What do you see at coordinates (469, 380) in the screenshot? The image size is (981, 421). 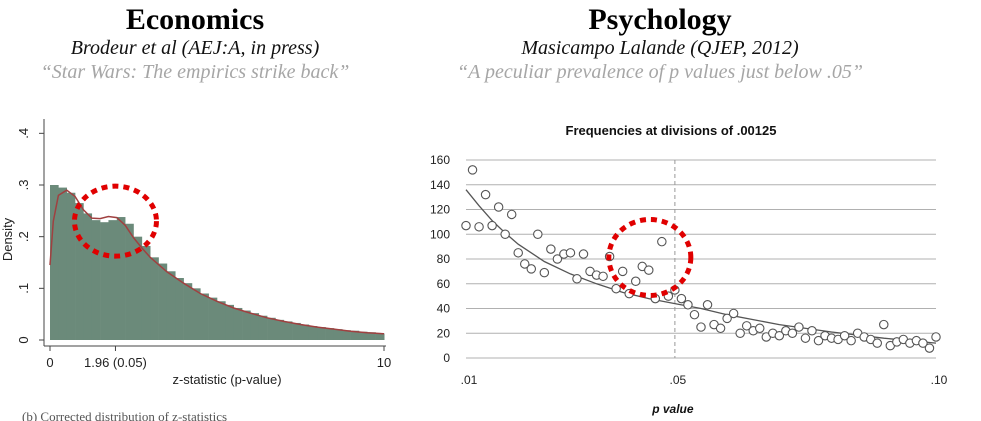 I see `right-x-tick-label-0: .01` at bounding box center [469, 380].